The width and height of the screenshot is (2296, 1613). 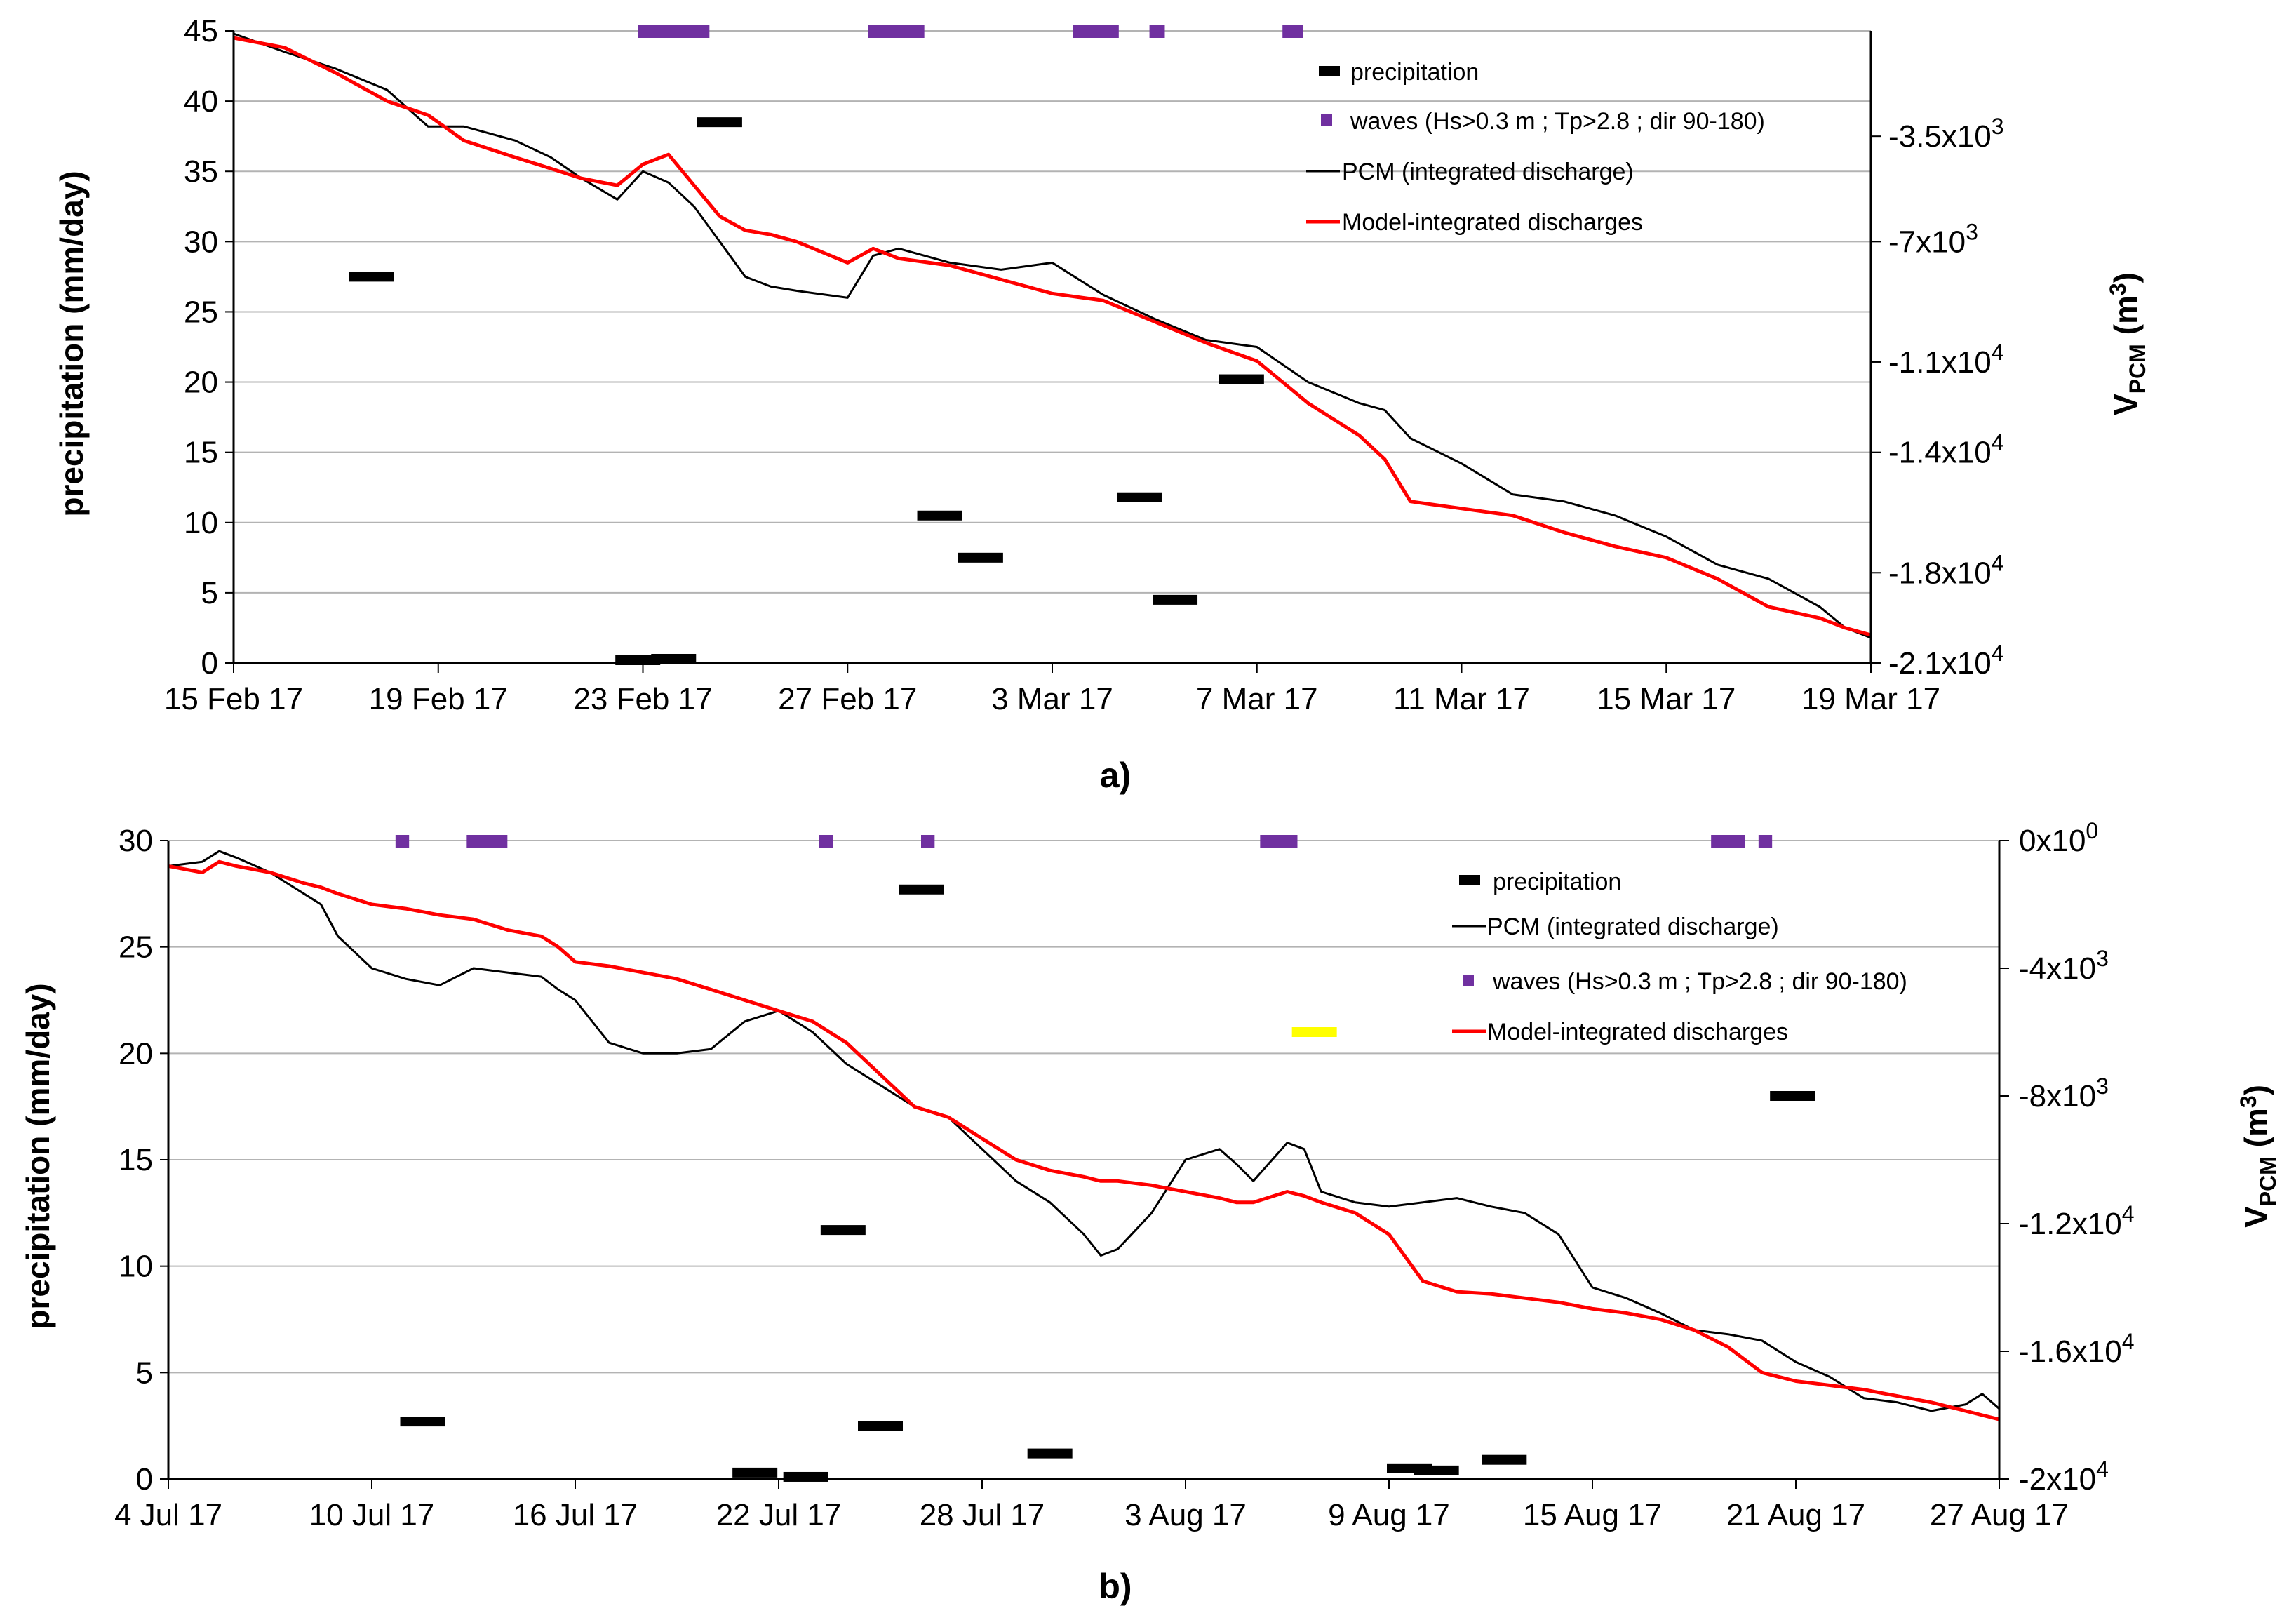 What do you see at coordinates (1461, 699) in the screenshot?
I see `x-tick-label: 11 Mar 17` at bounding box center [1461, 699].